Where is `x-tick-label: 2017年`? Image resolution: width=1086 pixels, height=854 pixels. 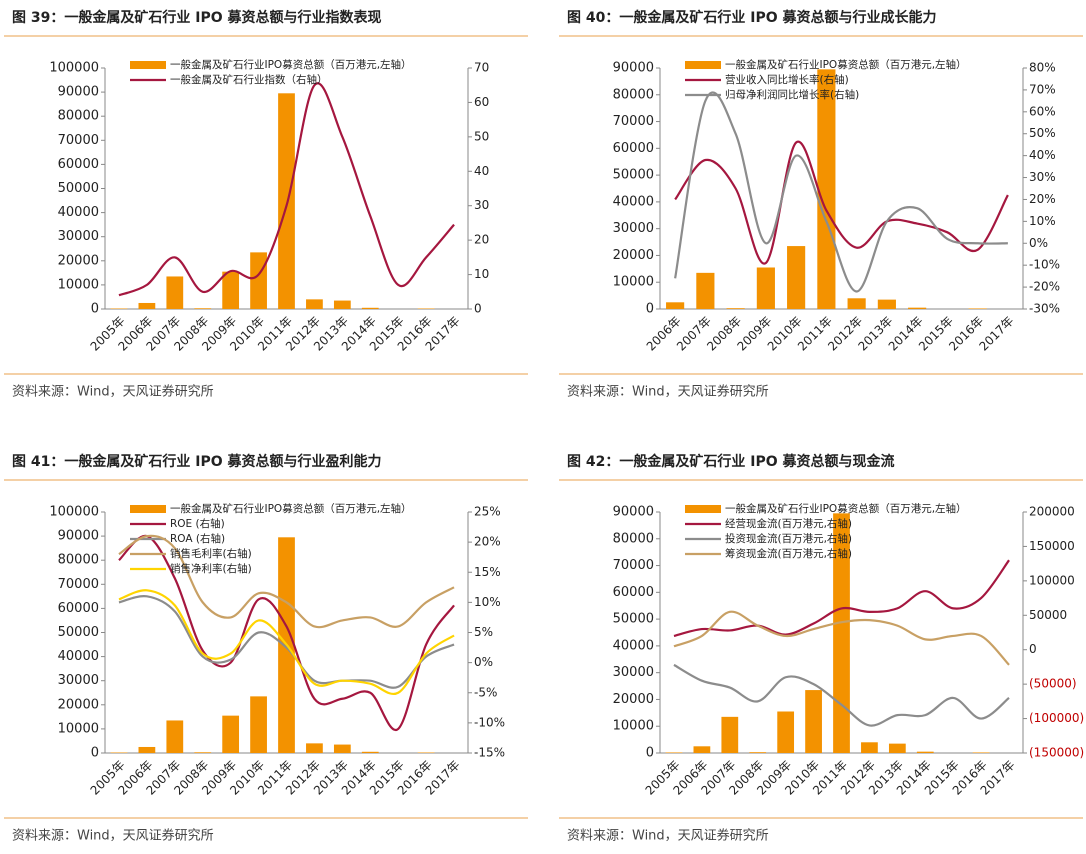
x-tick-label: 2017年 is located at coordinates (996, 334).